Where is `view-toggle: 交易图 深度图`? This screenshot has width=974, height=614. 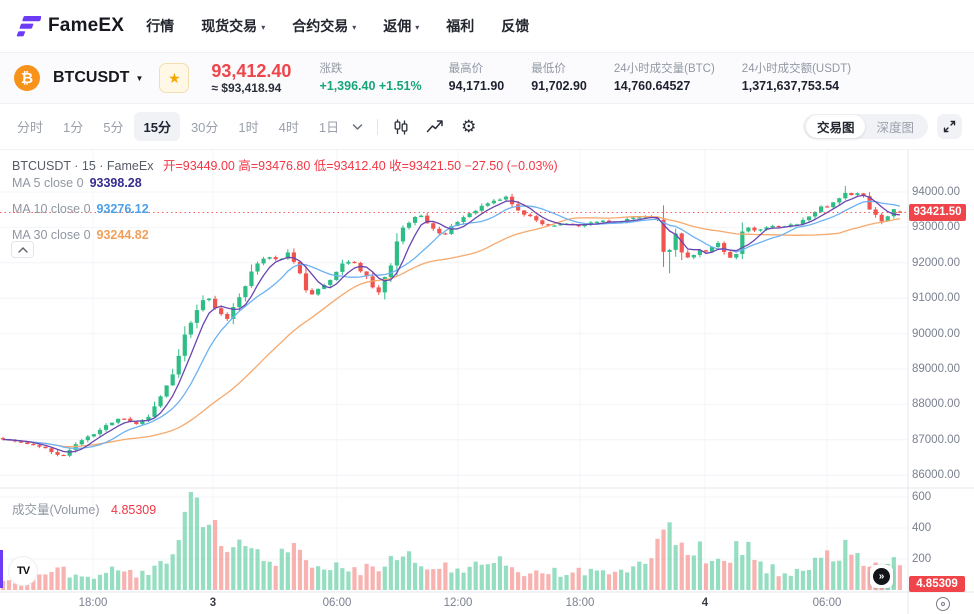 view-toggle: 交易图 深度图 is located at coordinates (865, 126).